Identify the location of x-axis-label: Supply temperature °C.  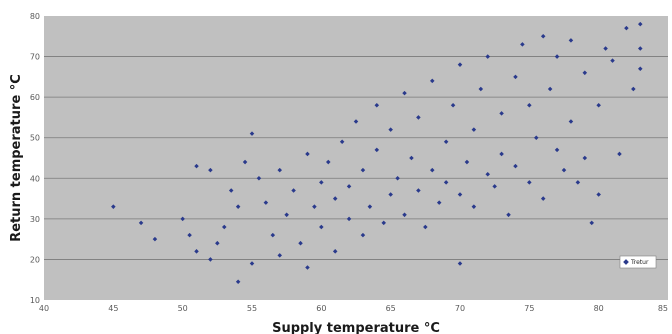
(356, 327).